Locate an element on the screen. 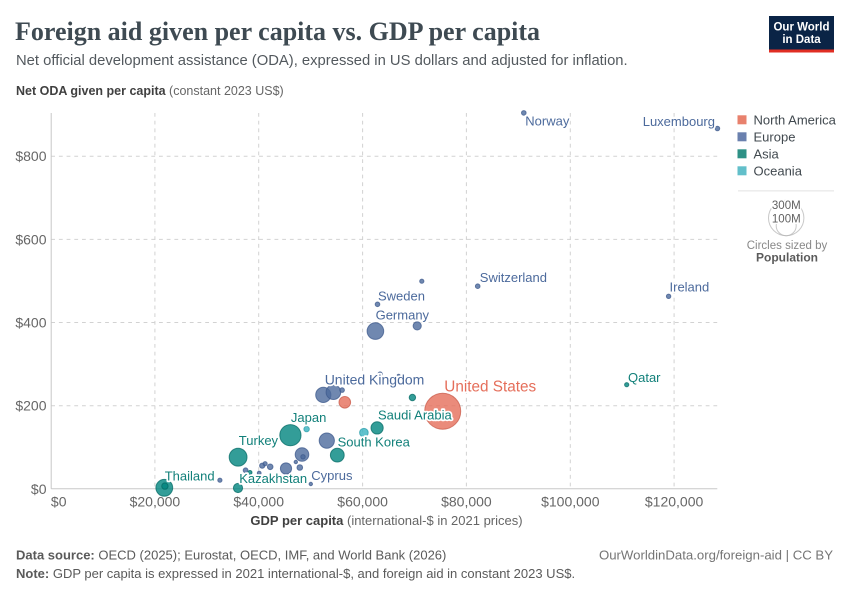 The width and height of the screenshot is (850, 605). svg-text: Cyprus is located at coordinates (332, 475).